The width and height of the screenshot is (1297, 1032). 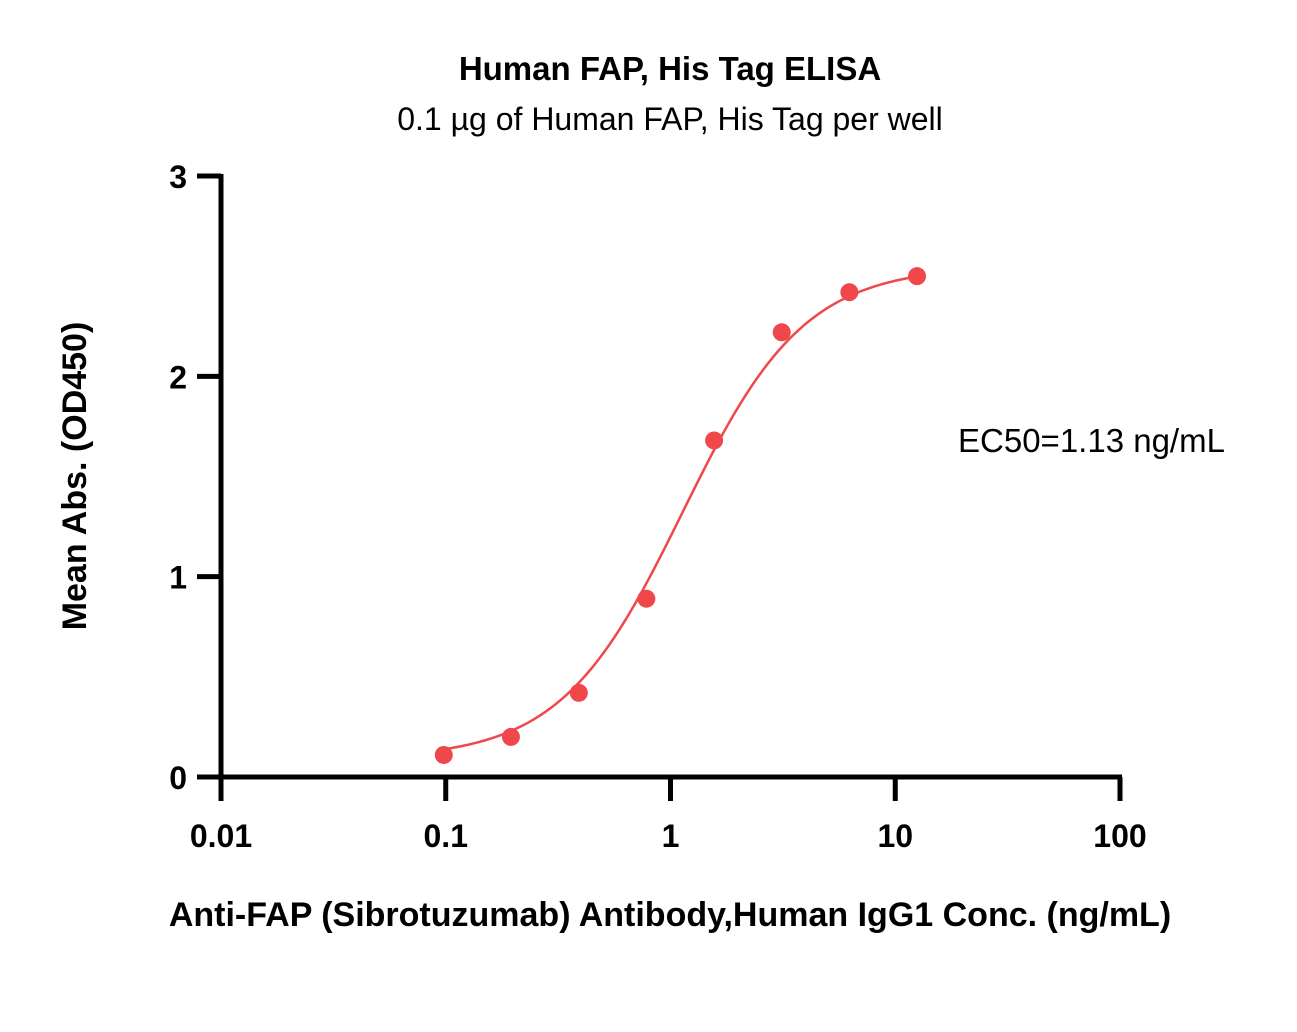 What do you see at coordinates (75, 476) in the screenshot?
I see `y-axis-label: Mean Abs. (OD450)` at bounding box center [75, 476].